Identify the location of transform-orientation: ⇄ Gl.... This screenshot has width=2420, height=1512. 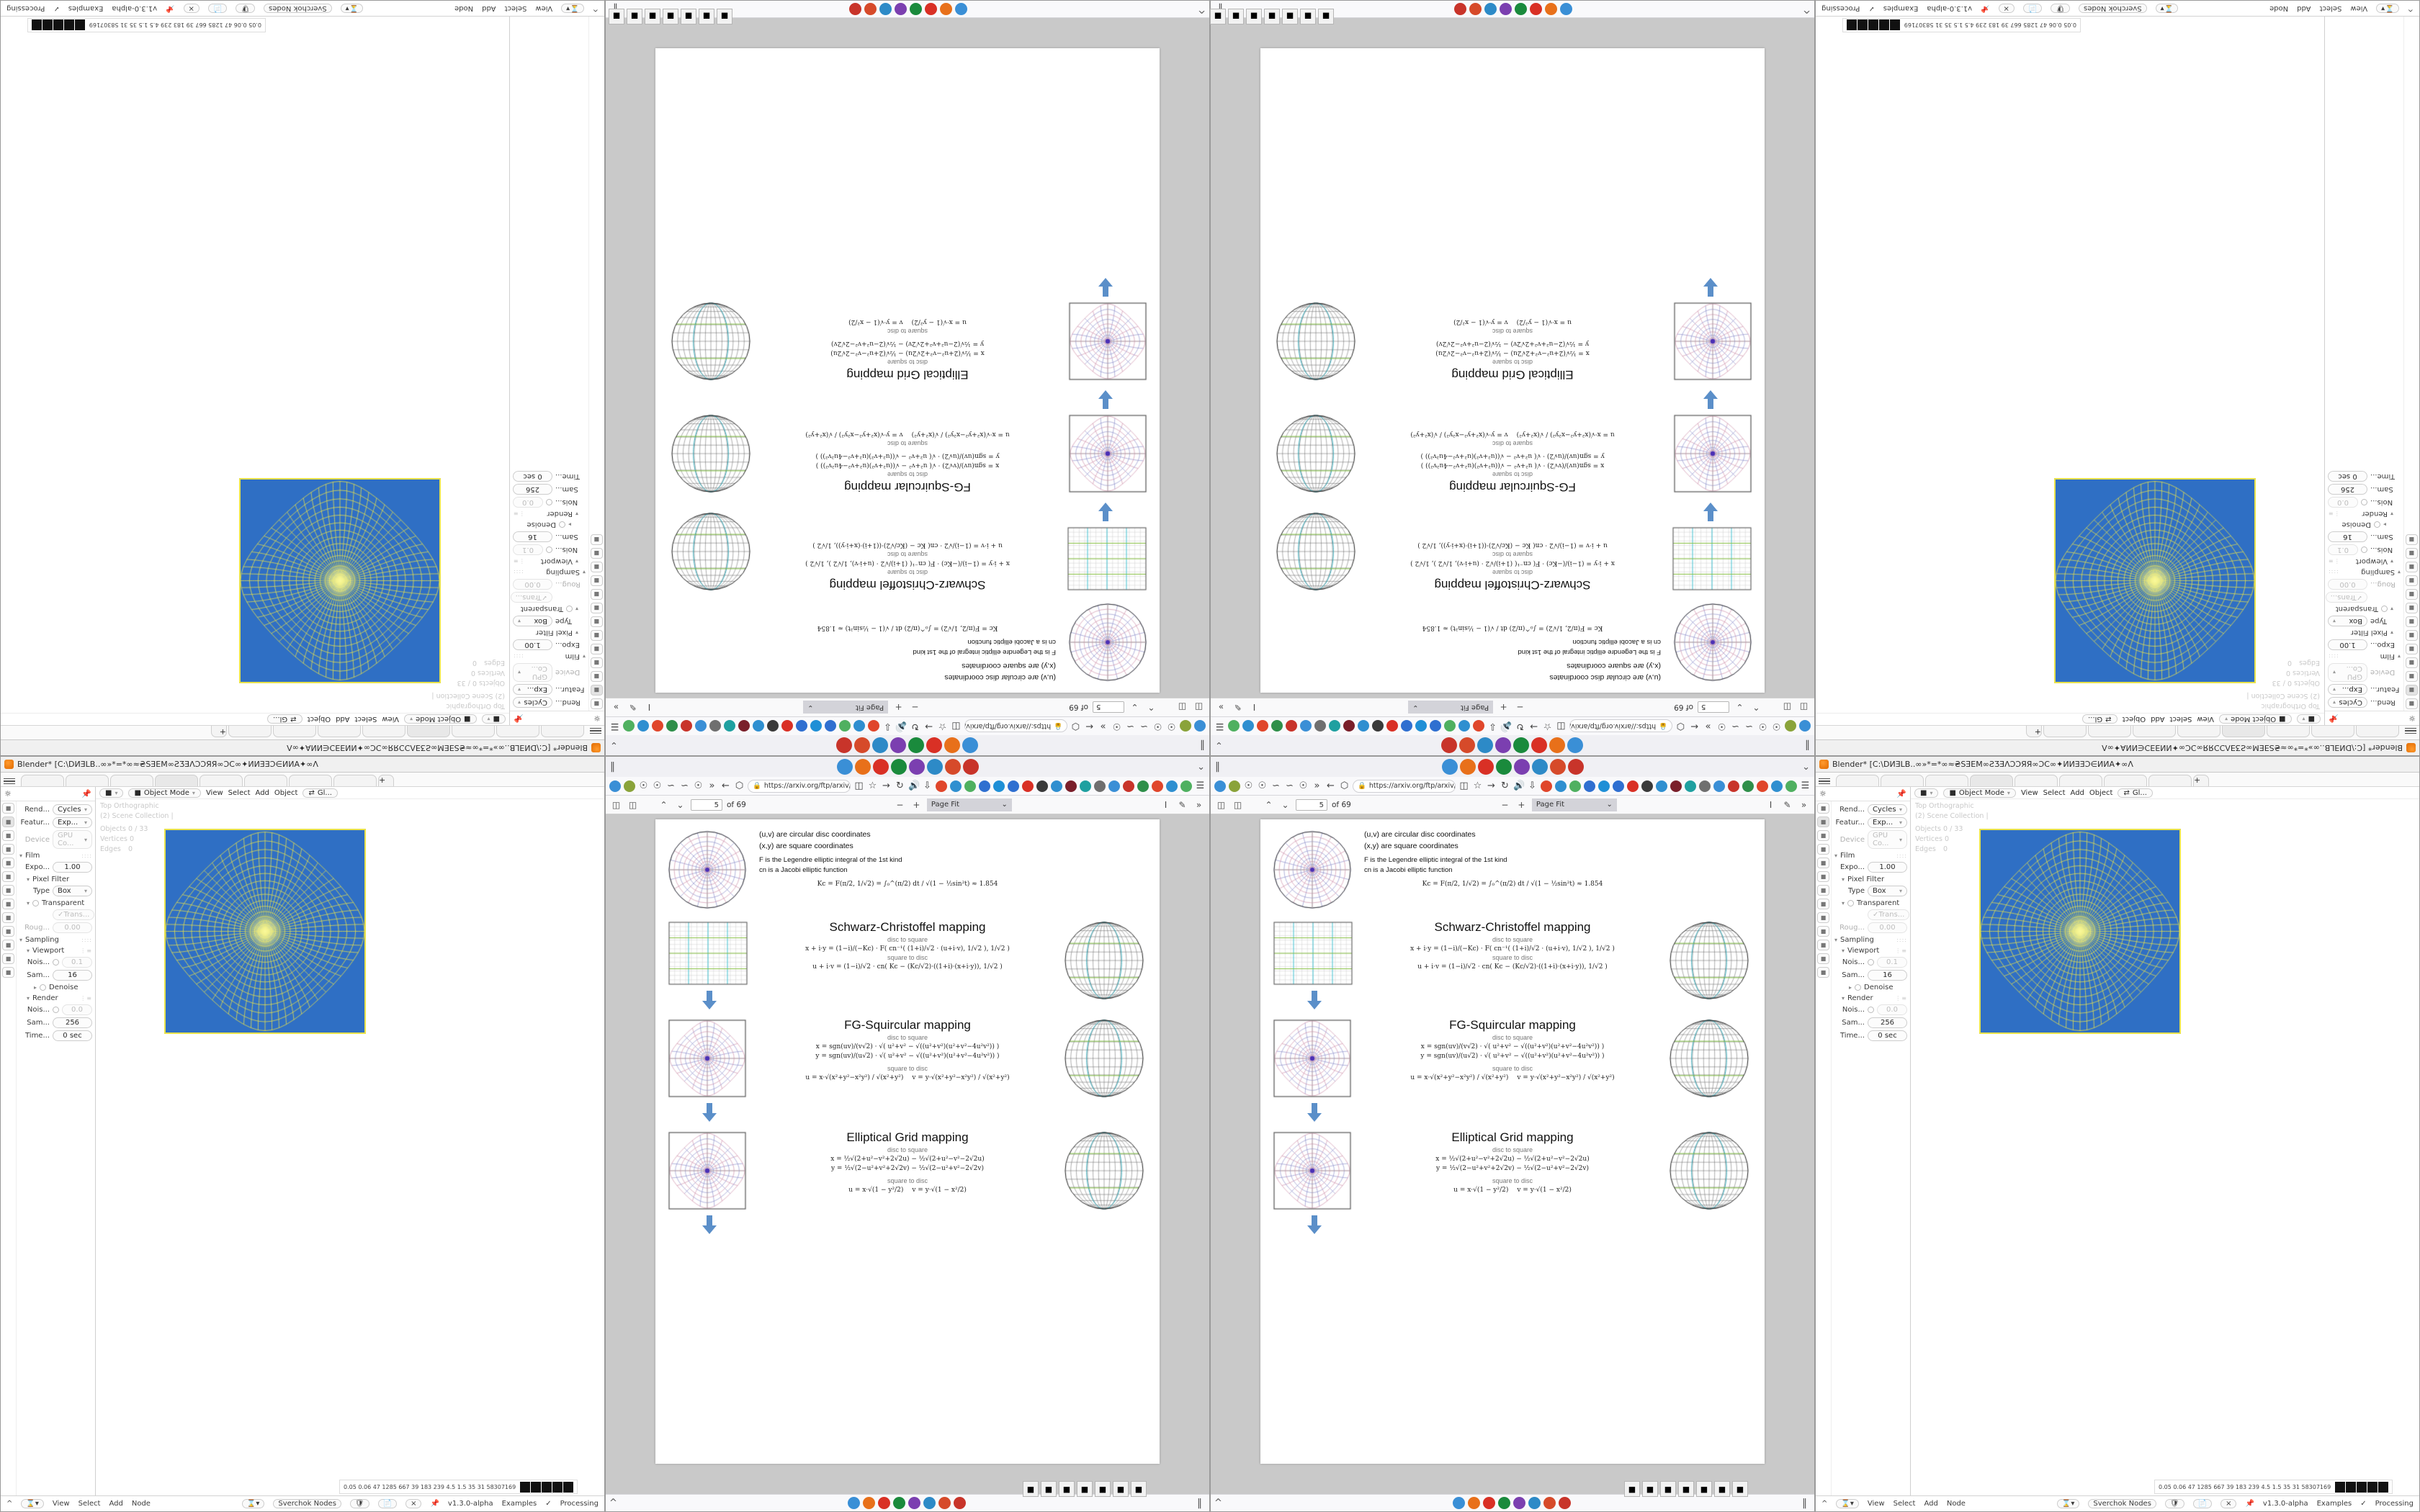
(2100, 719).